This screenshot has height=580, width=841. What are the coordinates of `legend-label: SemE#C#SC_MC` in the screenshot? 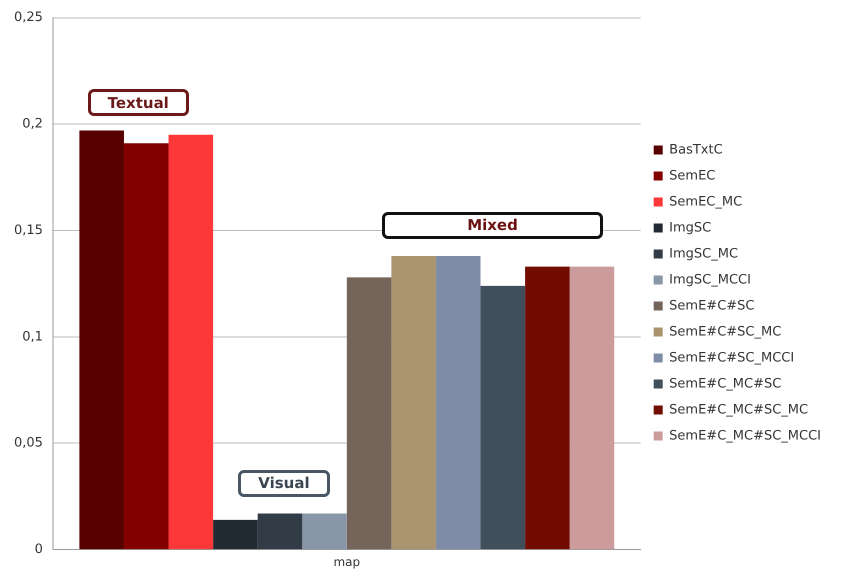 It's located at (725, 332).